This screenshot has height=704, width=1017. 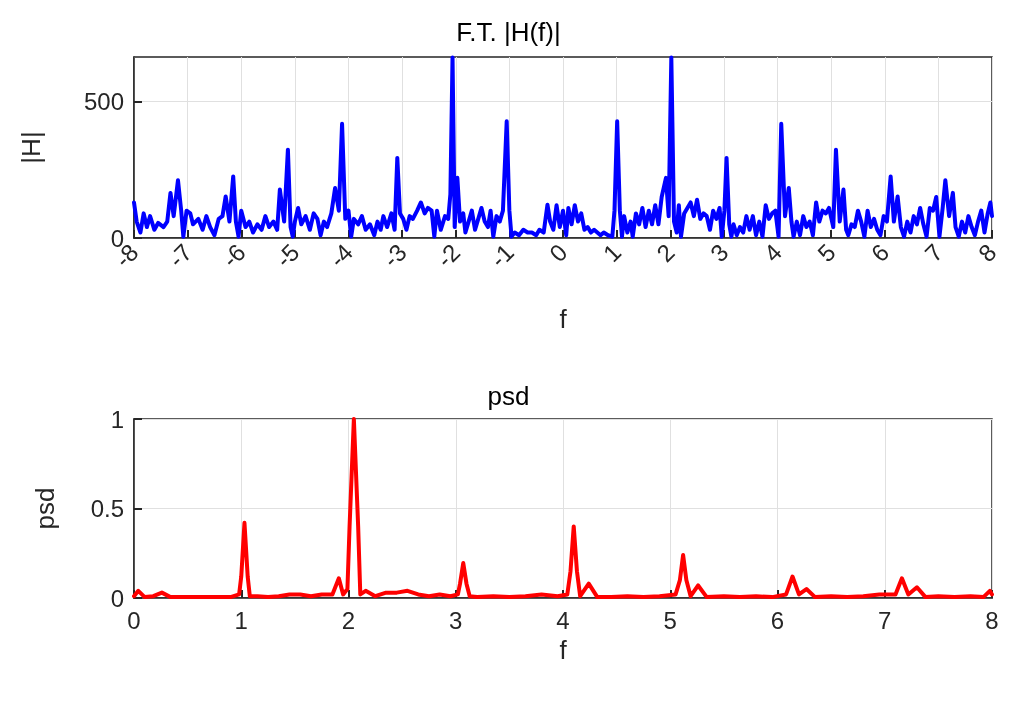 What do you see at coordinates (508, 32) in the screenshot?
I see `chart-title: F.T. |H(f)|` at bounding box center [508, 32].